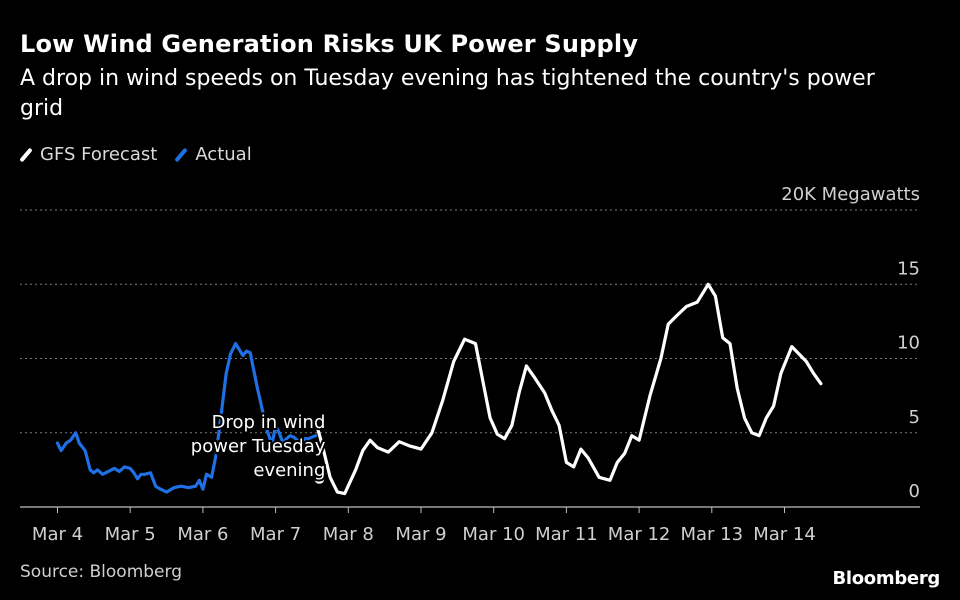  I want to click on x-tick-label: Mar 10, so click(493, 534).